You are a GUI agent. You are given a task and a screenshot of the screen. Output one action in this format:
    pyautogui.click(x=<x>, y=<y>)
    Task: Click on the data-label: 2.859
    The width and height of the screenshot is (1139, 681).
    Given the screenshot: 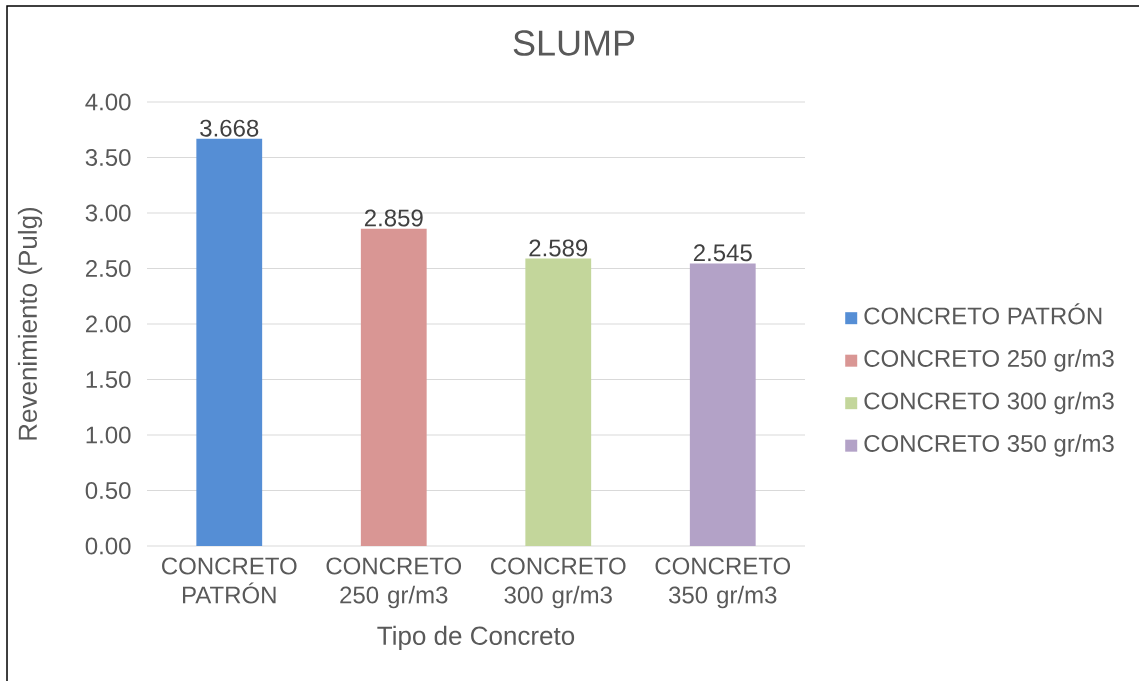 What is the action you would take?
    pyautogui.click(x=393, y=218)
    